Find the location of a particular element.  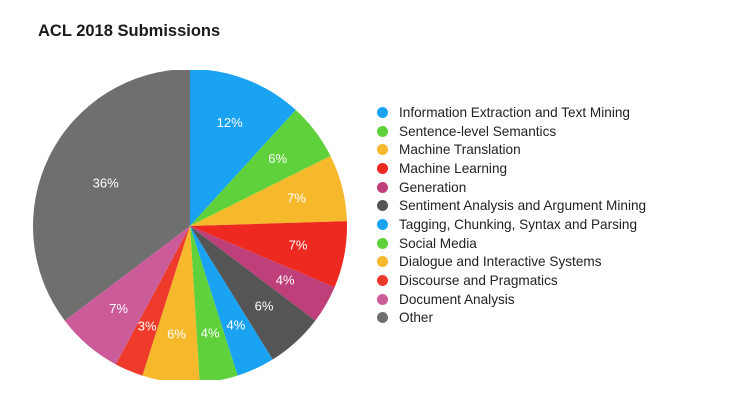

legend-item: Machine Translation is located at coordinates (511, 149).